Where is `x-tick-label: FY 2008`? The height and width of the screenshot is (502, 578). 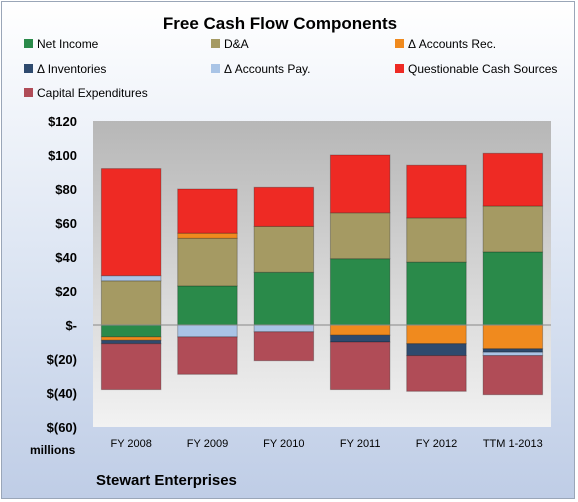
x-tick-label: FY 2008 is located at coordinates (131, 444).